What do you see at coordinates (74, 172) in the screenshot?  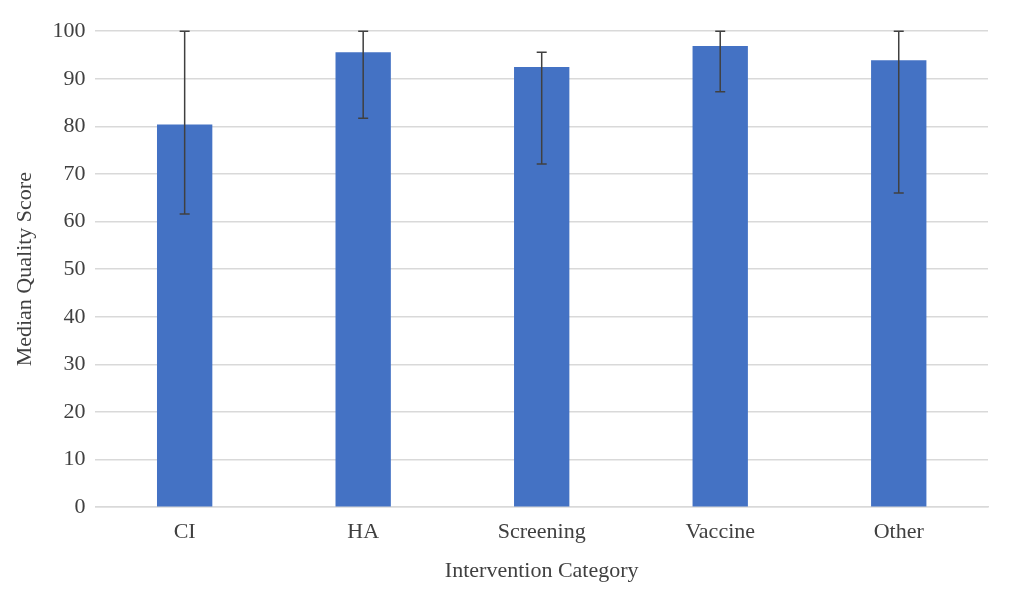 I see `y-tick-label: 70` at bounding box center [74, 172].